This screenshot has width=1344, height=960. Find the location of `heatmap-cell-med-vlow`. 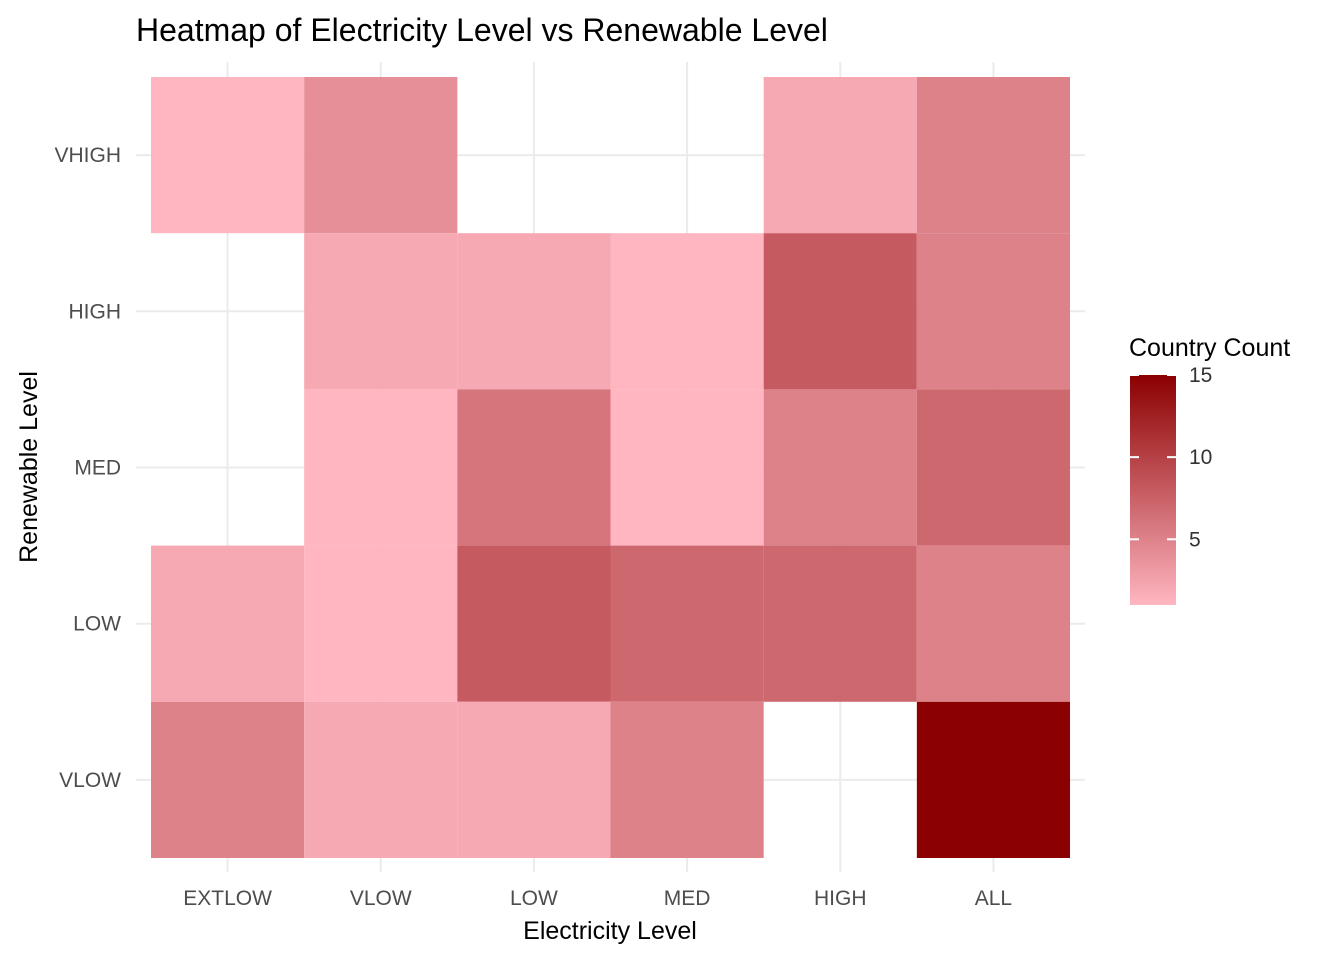

heatmap-cell-med-vlow is located at coordinates (687, 779).